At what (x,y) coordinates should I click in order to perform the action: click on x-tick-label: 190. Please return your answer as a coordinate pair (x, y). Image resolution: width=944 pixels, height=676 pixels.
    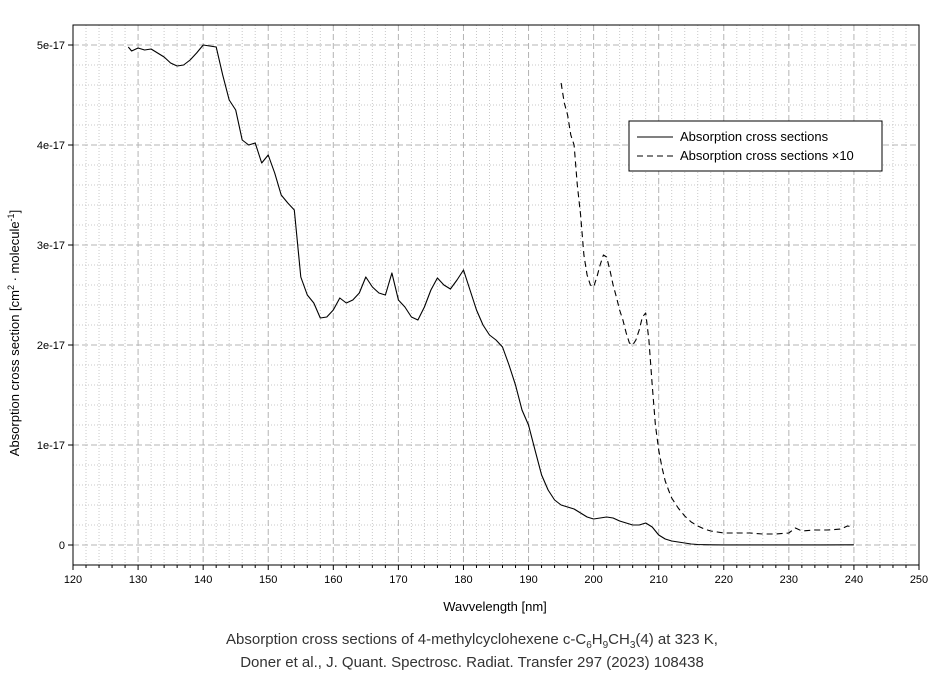
    Looking at the image, I should click on (528, 580).